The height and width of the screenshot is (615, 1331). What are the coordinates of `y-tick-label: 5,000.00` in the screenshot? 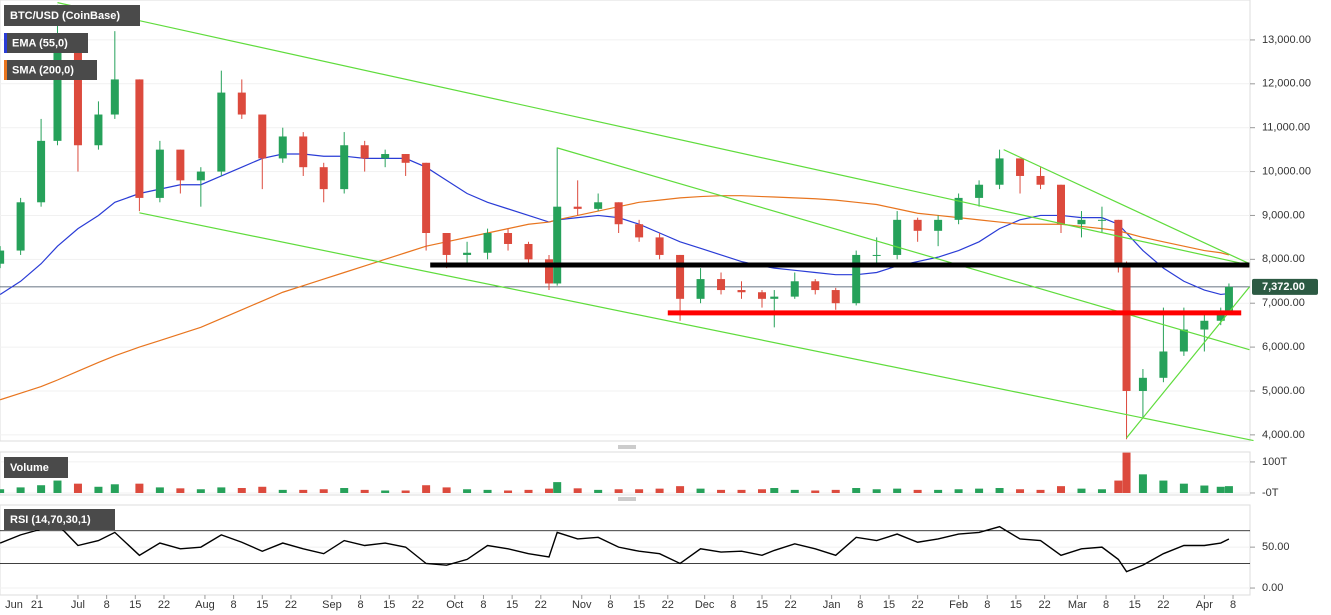 It's located at (1283, 391).